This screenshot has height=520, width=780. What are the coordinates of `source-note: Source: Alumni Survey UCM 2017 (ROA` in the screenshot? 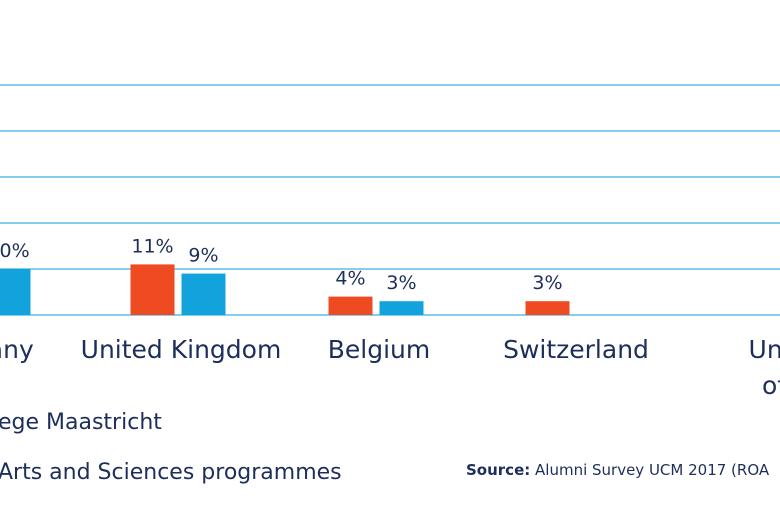 It's located at (617, 470).